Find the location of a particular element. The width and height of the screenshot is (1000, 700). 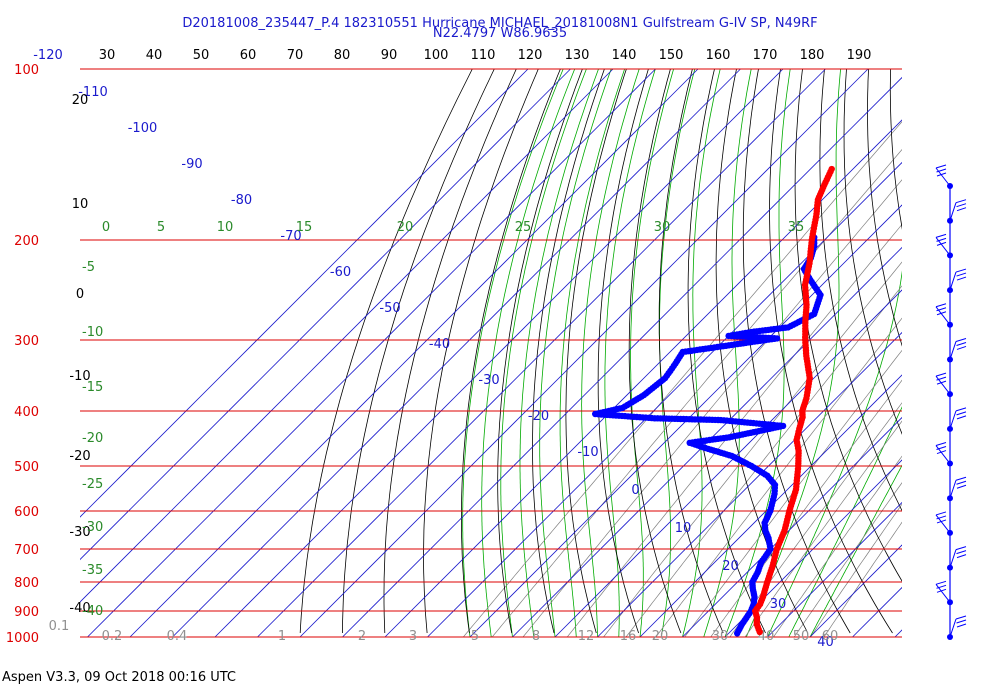

dry-adiabat-label: -10 is located at coordinates (79, 376).